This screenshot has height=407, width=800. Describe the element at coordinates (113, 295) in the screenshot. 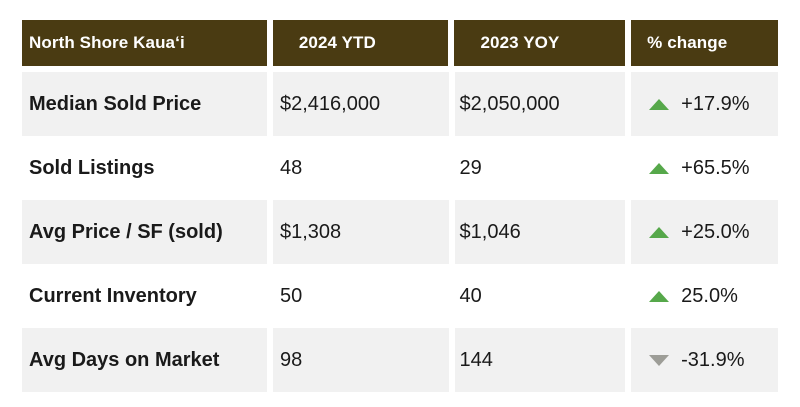

I see `row-label: Current Inventory` at that location.